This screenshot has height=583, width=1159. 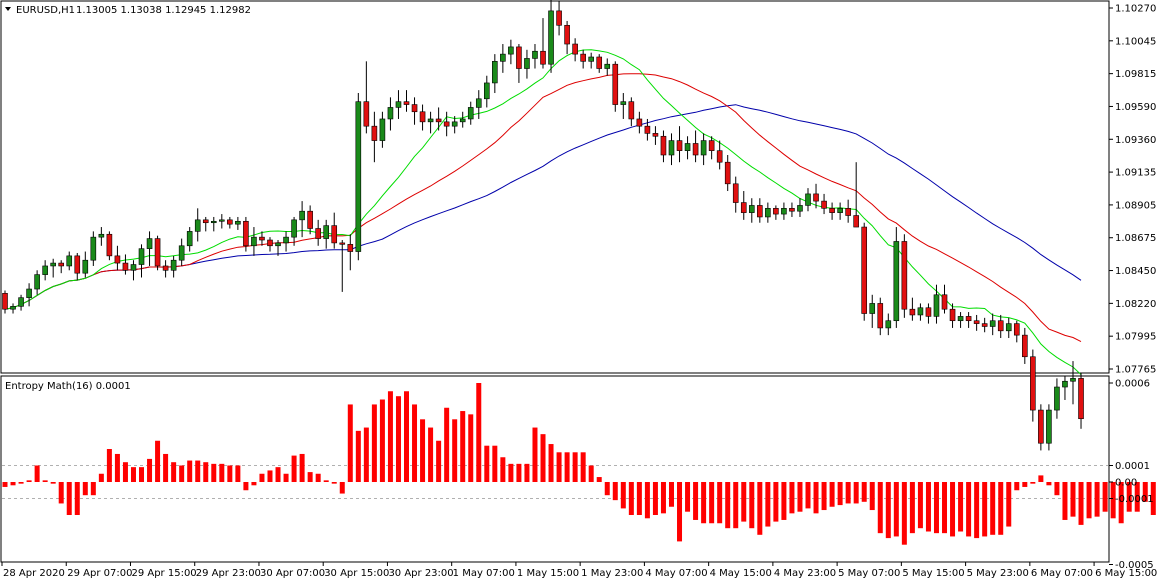 I want to click on price-axis-label: 1.09815, so click(x=1135, y=74).